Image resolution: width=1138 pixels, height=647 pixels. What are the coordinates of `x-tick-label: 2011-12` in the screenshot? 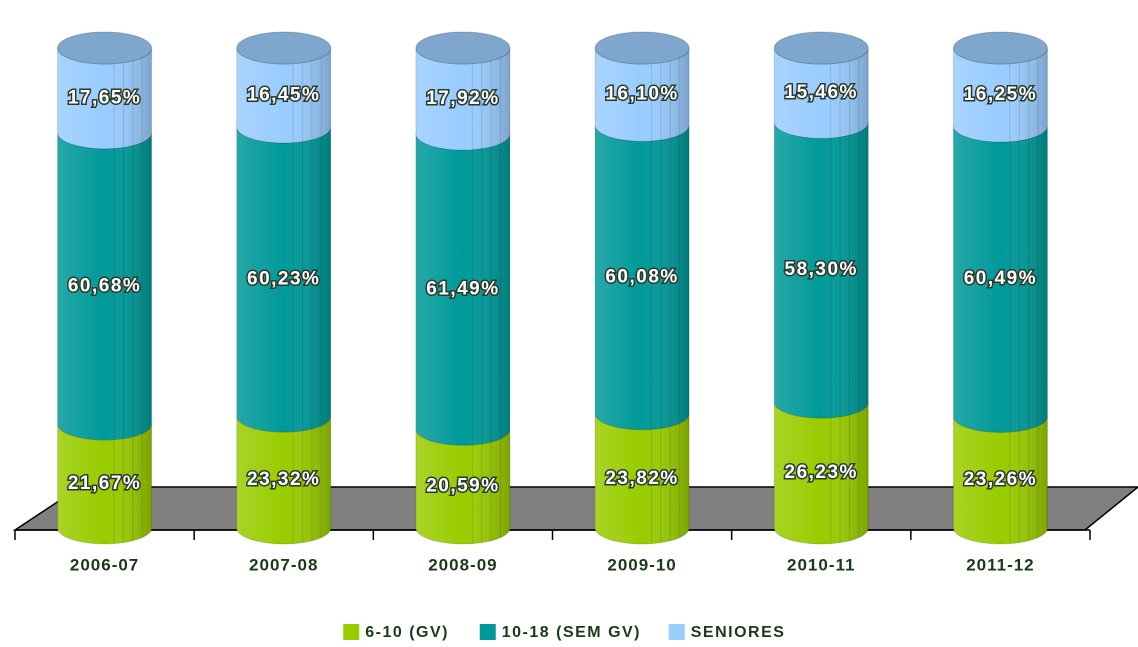 It's located at (1000, 564).